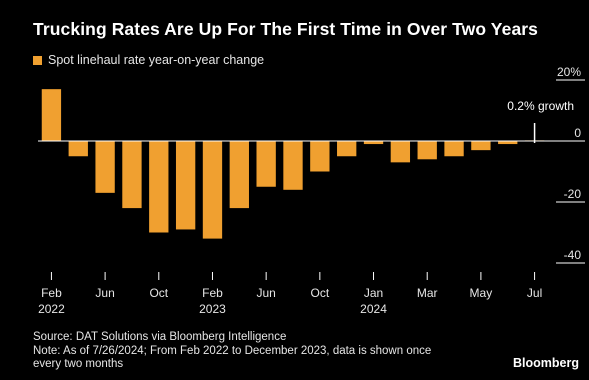  I want to click on bloomberg-logo: Bloomberg, so click(546, 363).